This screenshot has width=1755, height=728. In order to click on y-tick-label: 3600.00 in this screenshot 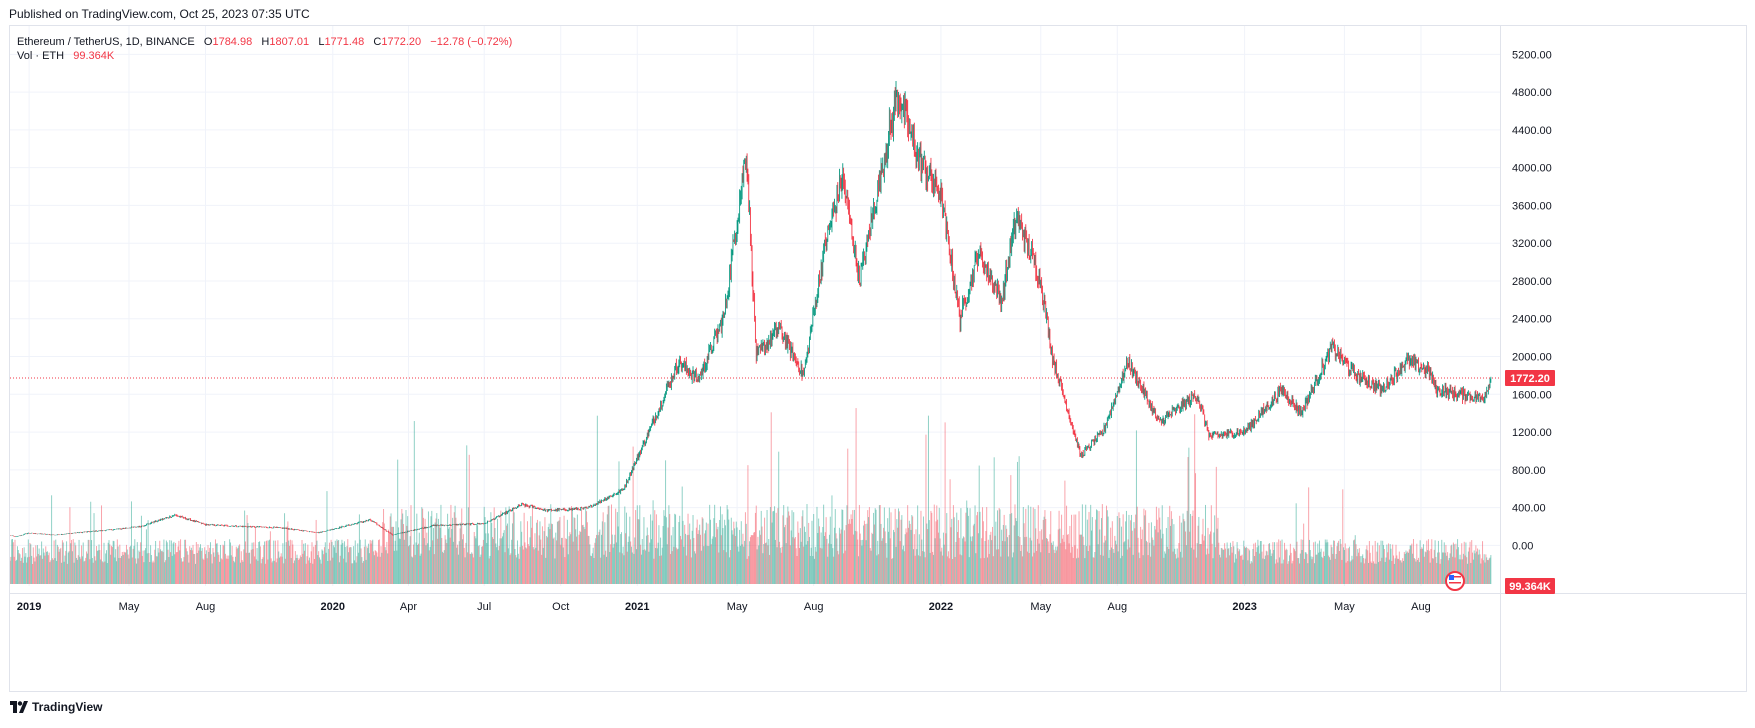, I will do `click(1532, 206)`.